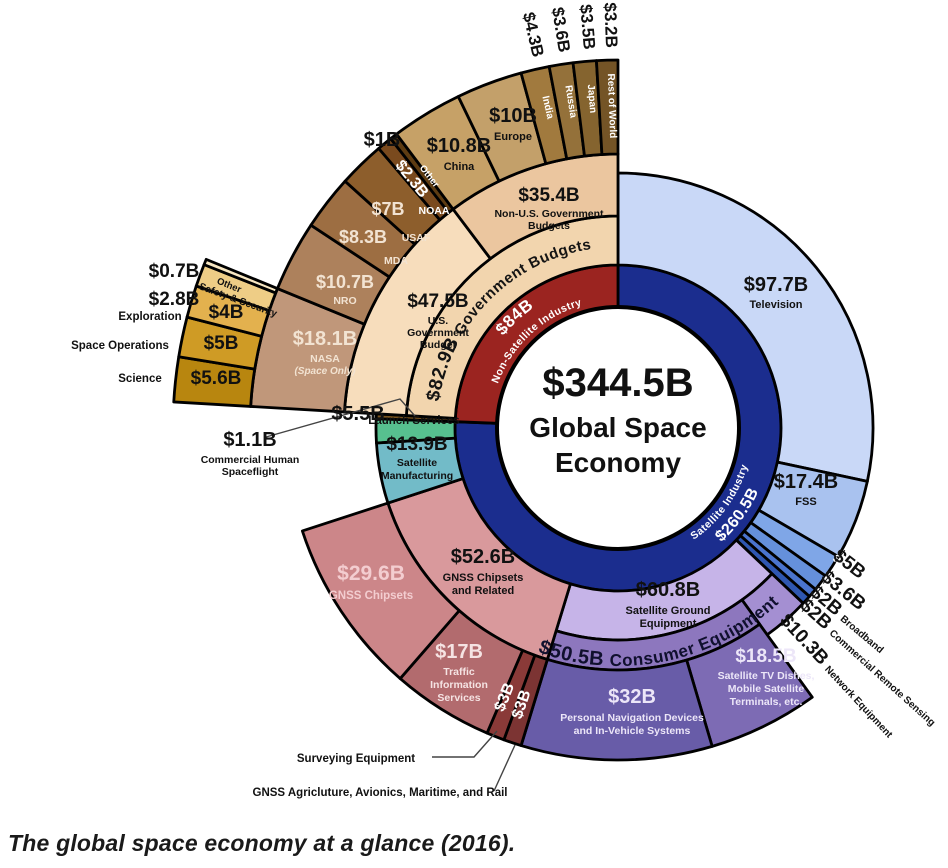 Image resolution: width=948 pixels, height=868 pixels. What do you see at coordinates (249, 440) in the screenshot?
I see `svg-text: $1.1B` at bounding box center [249, 440].